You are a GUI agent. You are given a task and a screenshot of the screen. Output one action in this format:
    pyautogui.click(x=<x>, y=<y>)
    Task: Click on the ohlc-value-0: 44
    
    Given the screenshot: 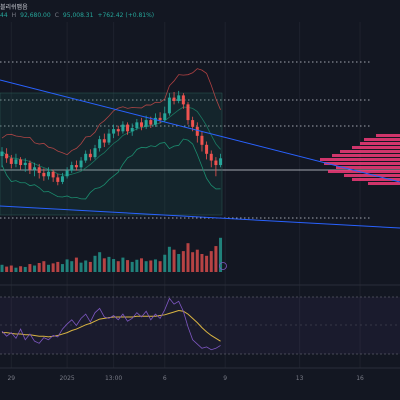 What is the action you would take?
    pyautogui.click(x=4, y=15)
    